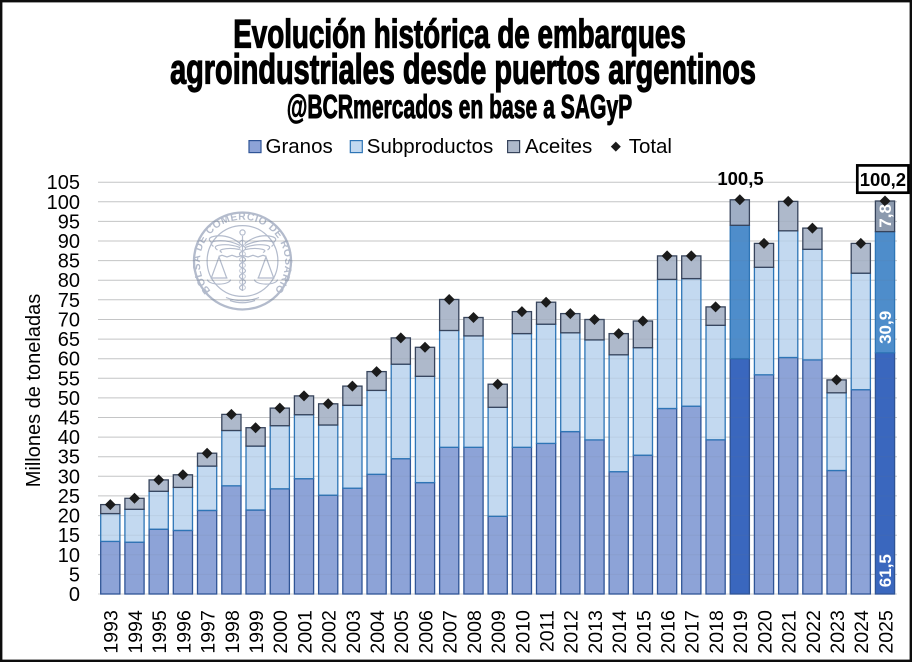 Image resolution: width=912 pixels, height=667 pixels. Describe the element at coordinates (74, 575) in the screenshot. I see `svg-text: 5` at that location.